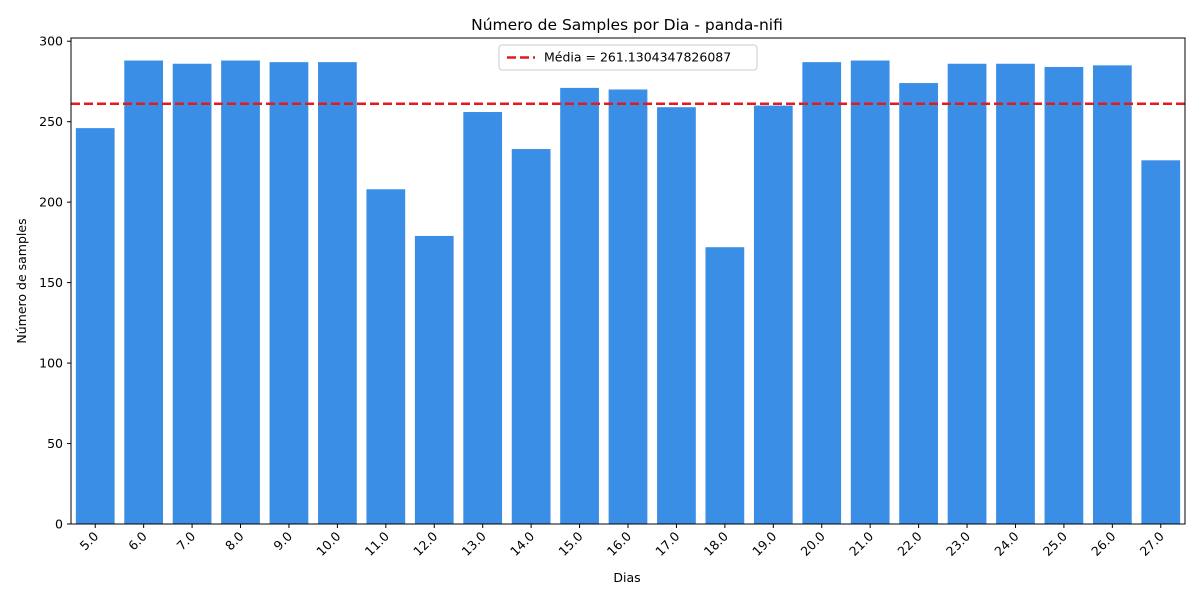 Image resolution: width=1200 pixels, height=600 pixels. Describe the element at coordinates (282, 540) in the screenshot. I see `x-tick-label: 9.0` at that location.